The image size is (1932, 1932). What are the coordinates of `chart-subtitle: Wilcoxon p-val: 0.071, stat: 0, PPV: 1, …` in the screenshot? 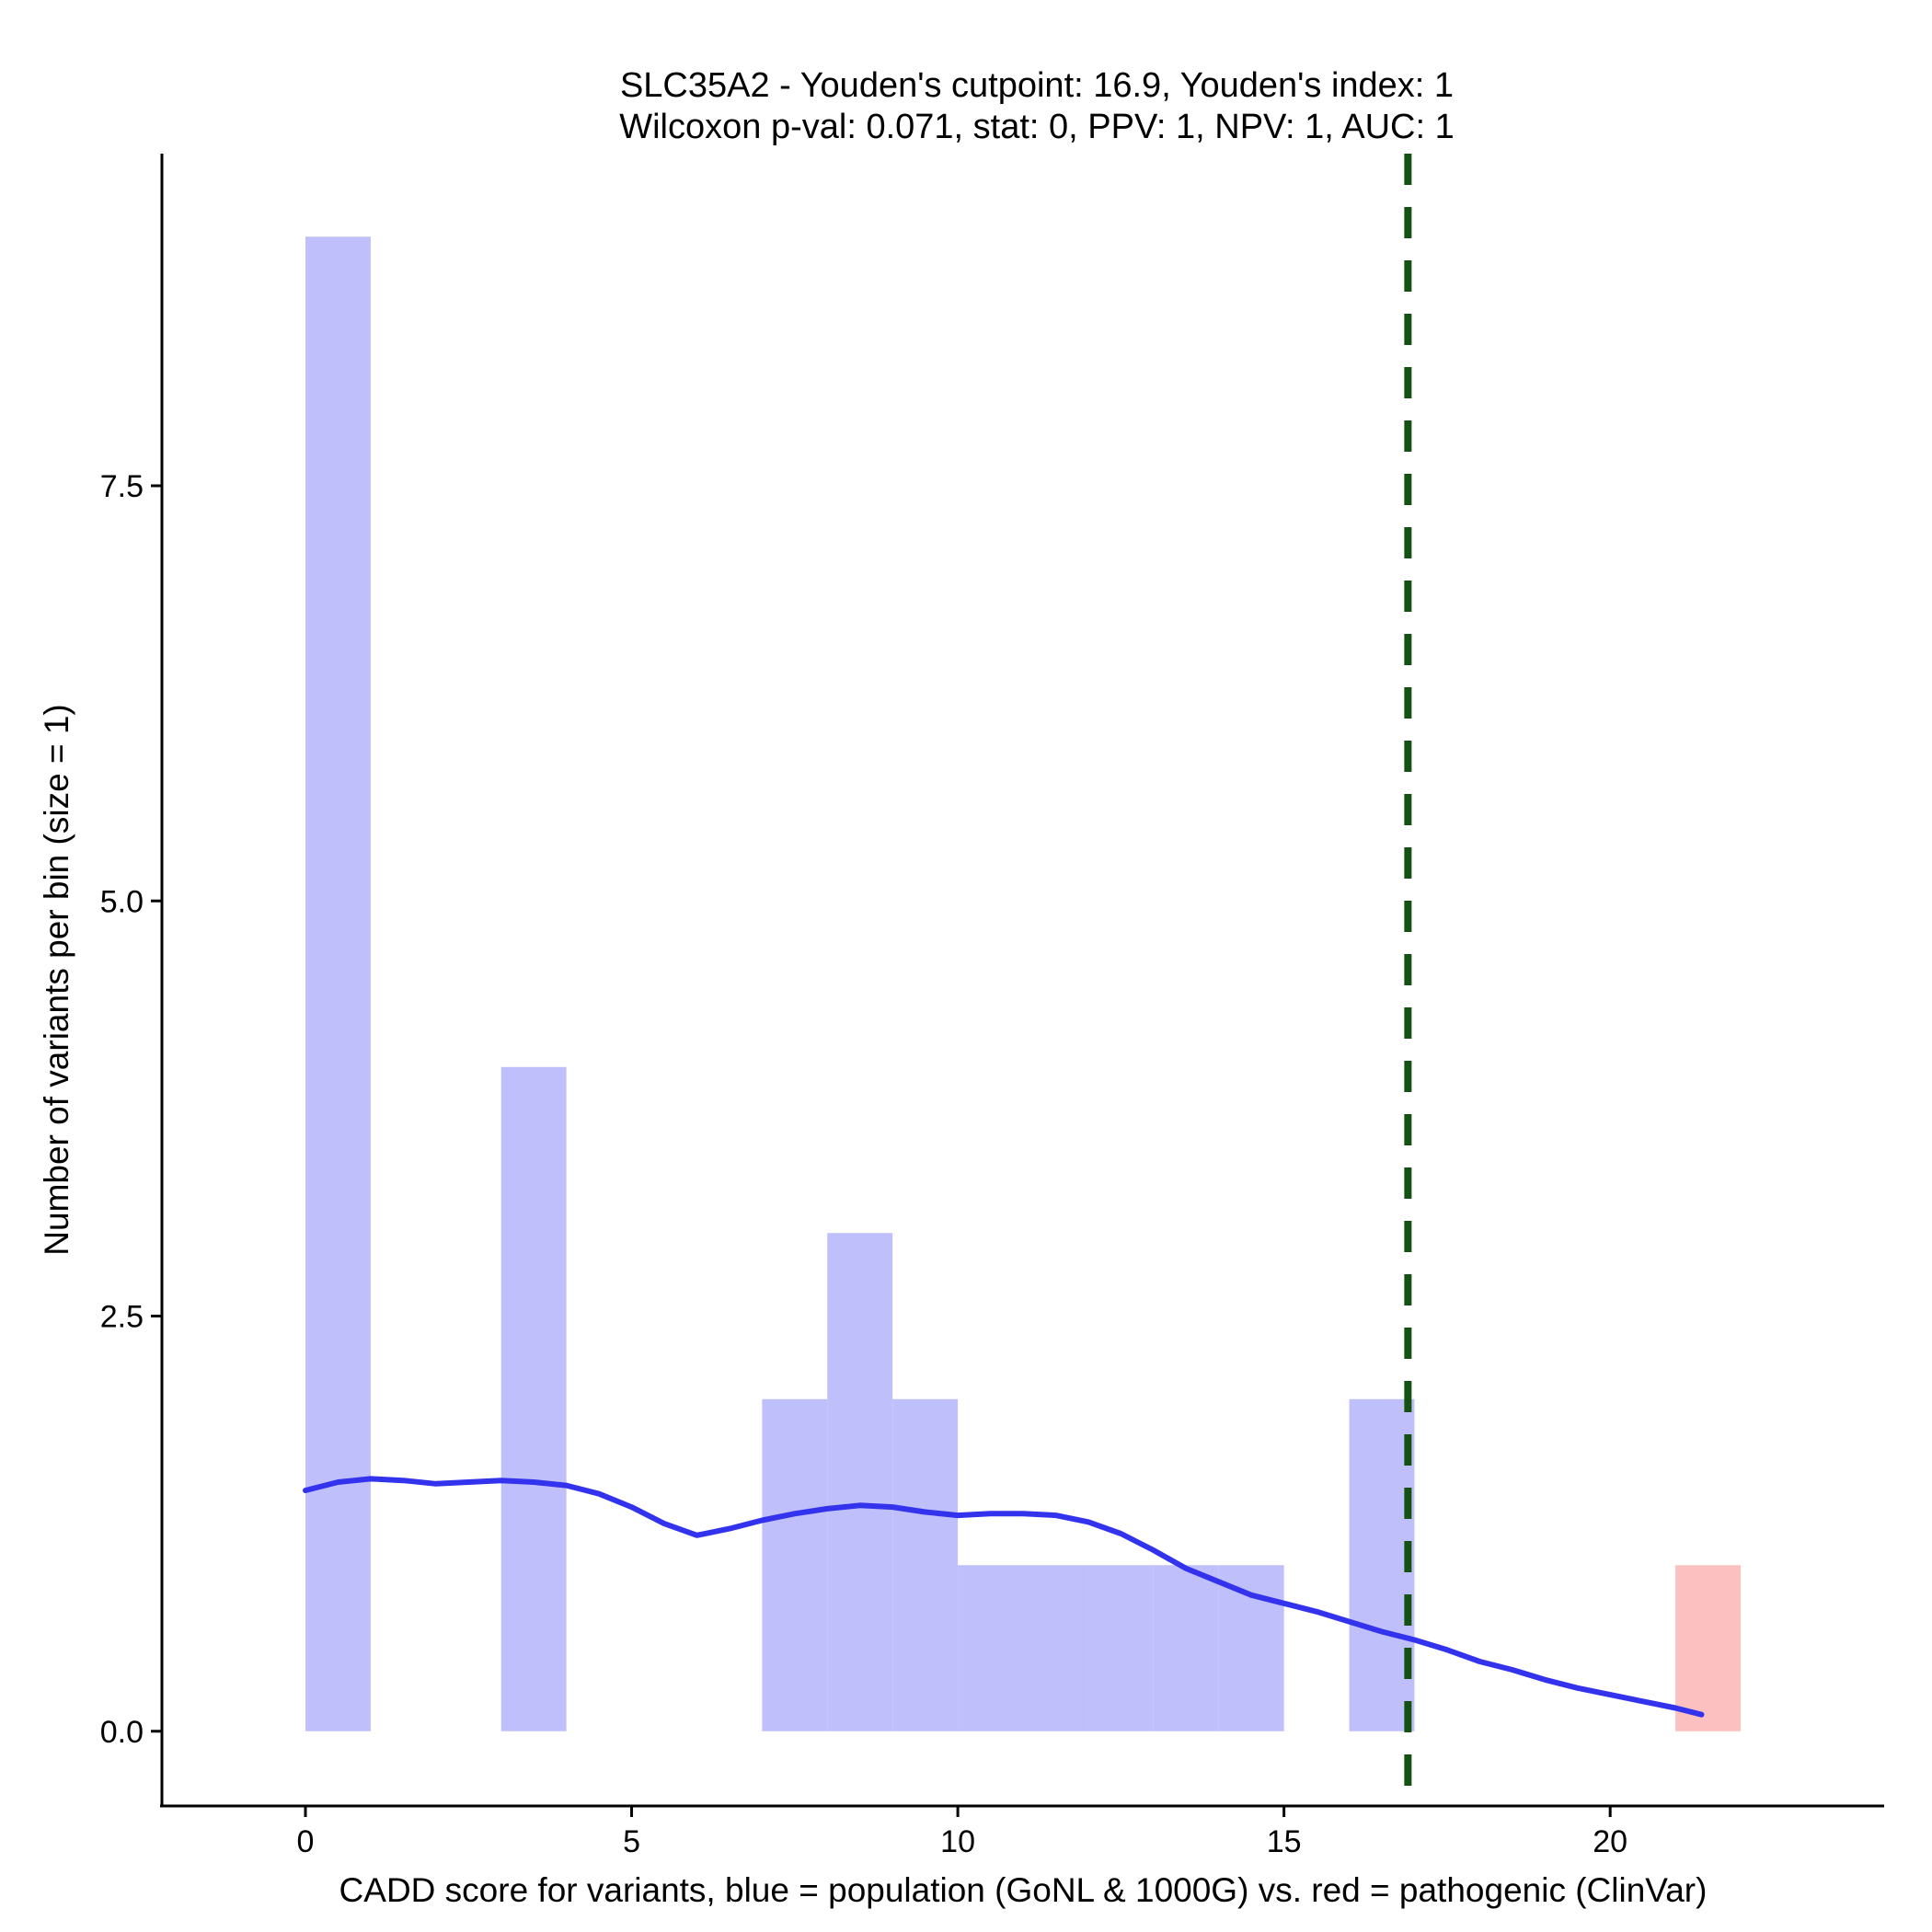 It's located at (1036, 127).